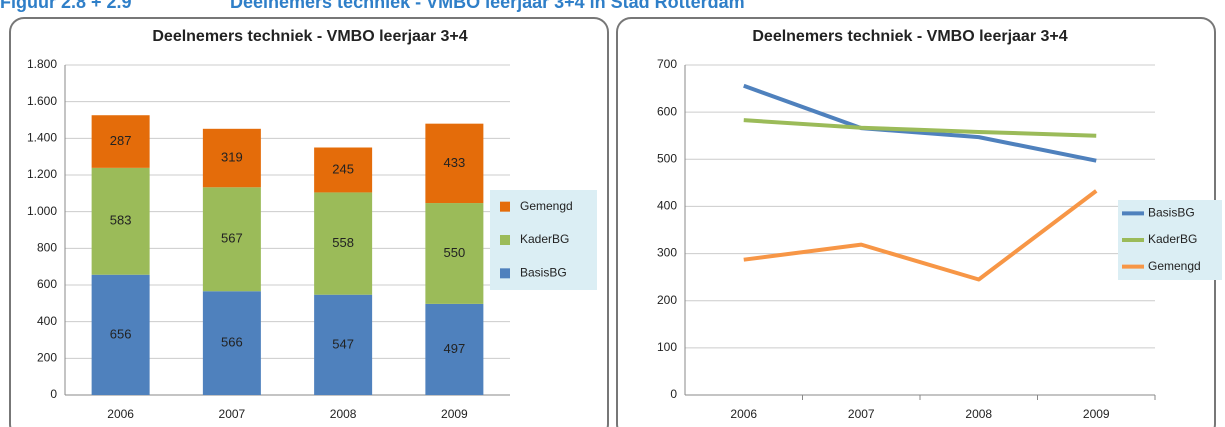  I want to click on data-label: 656, so click(121, 333).